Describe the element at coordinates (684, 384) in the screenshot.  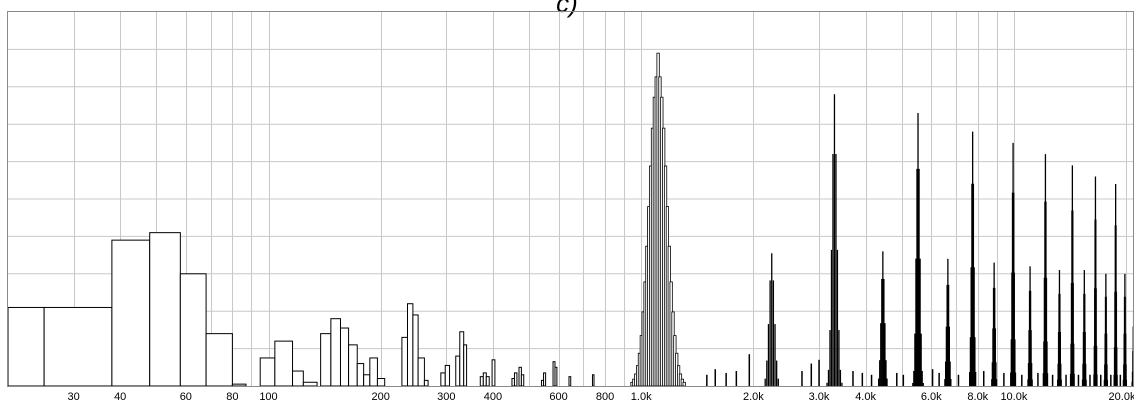
I see `peak-line` at that location.